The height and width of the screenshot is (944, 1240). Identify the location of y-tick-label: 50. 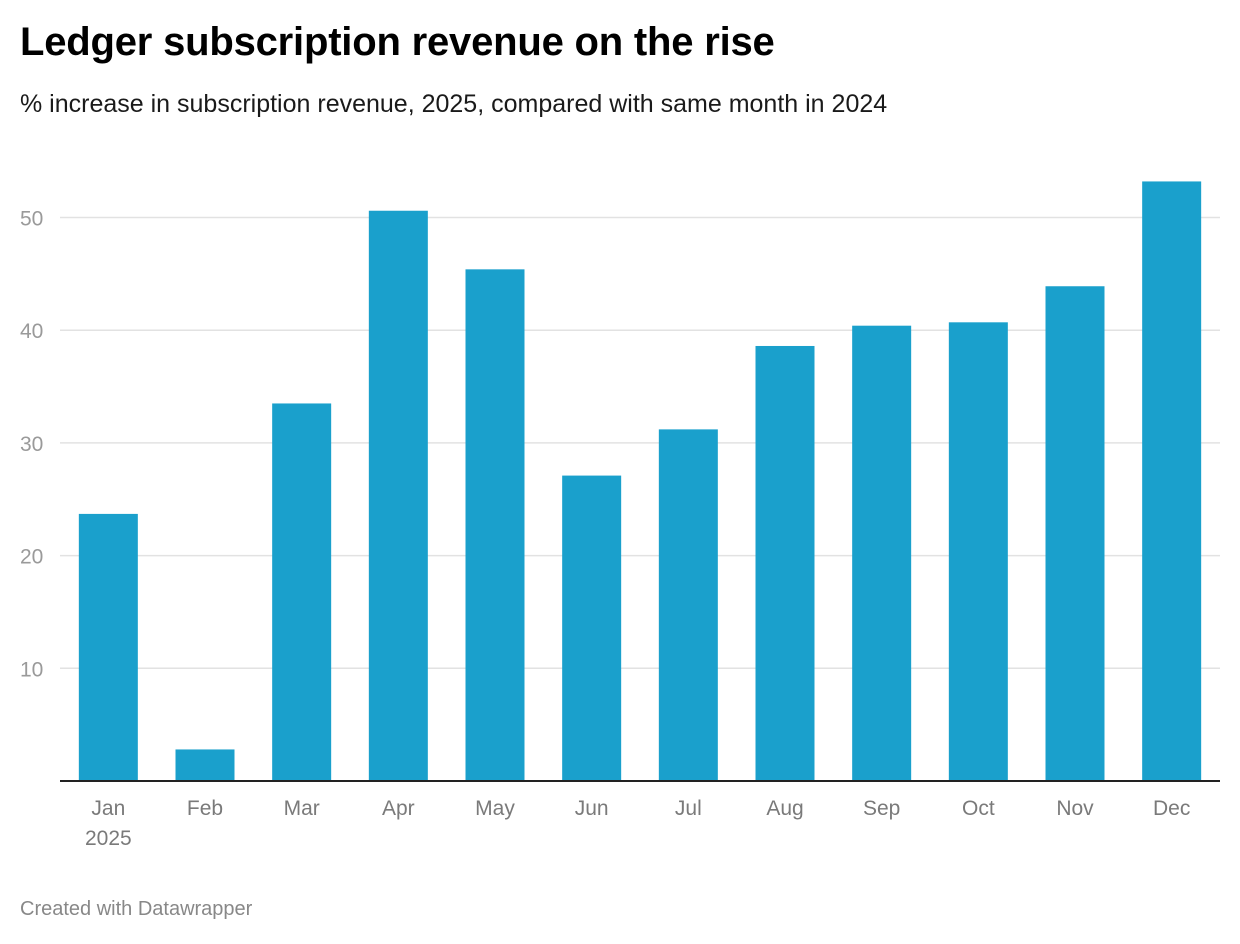
(31, 219).